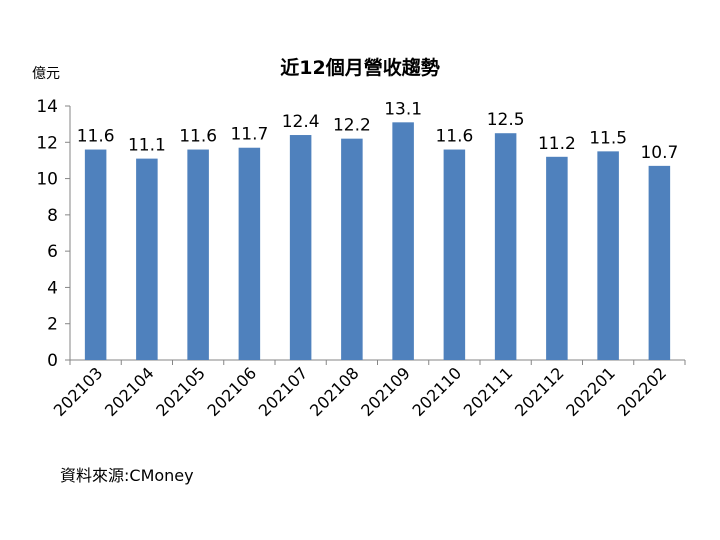  Describe the element at coordinates (129, 391) in the screenshot. I see `x-tick-label: 202104` at that location.